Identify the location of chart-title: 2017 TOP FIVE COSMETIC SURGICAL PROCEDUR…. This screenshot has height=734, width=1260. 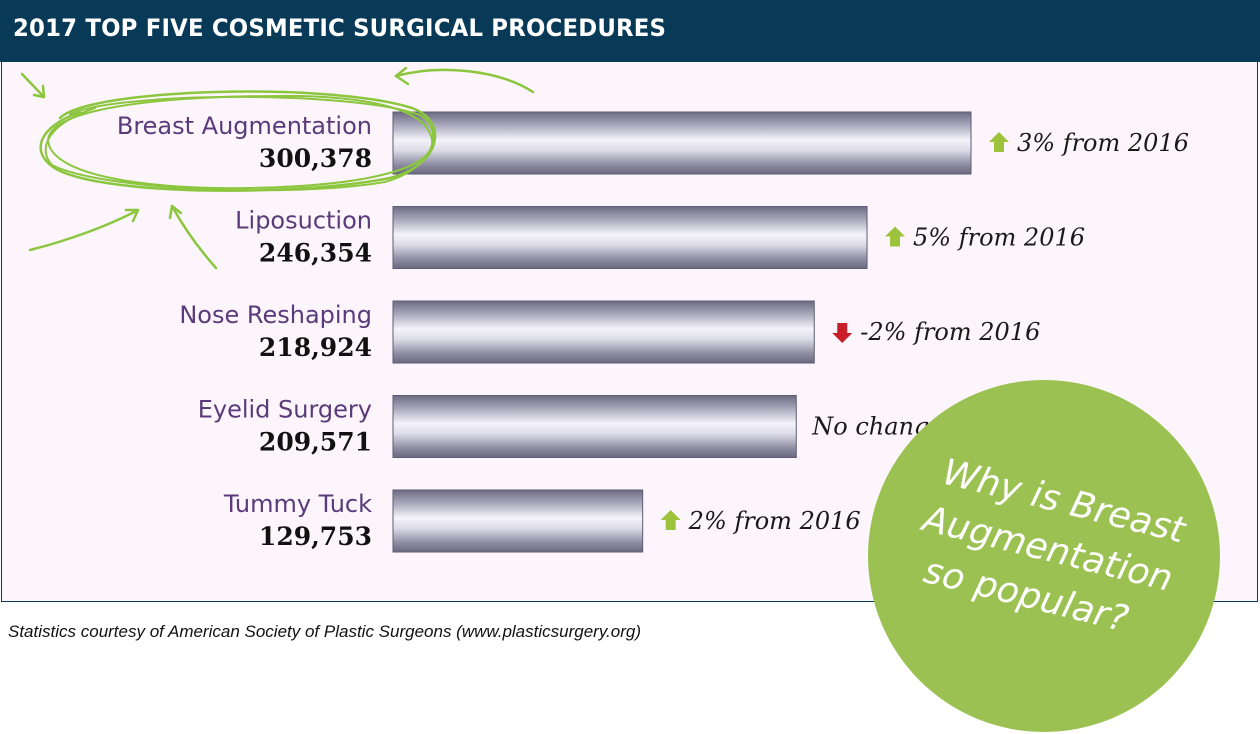
(340, 28).